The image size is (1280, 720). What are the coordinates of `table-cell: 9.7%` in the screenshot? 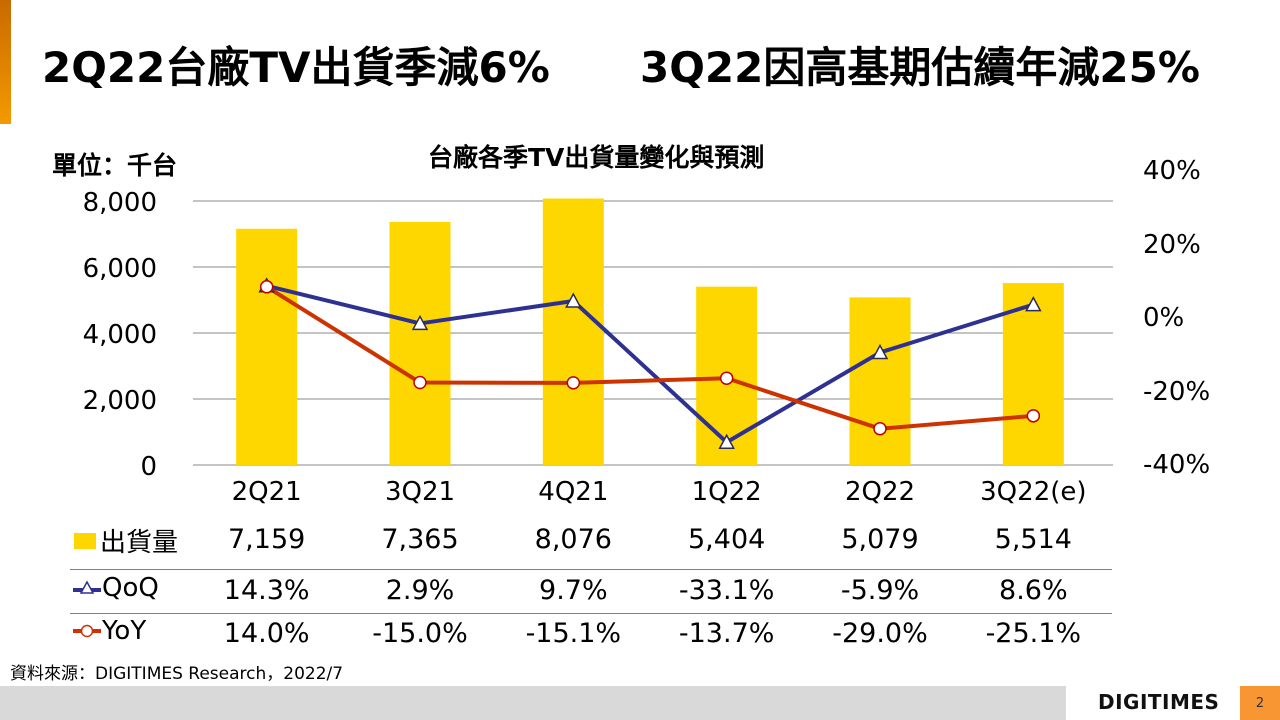 It's located at (573, 590).